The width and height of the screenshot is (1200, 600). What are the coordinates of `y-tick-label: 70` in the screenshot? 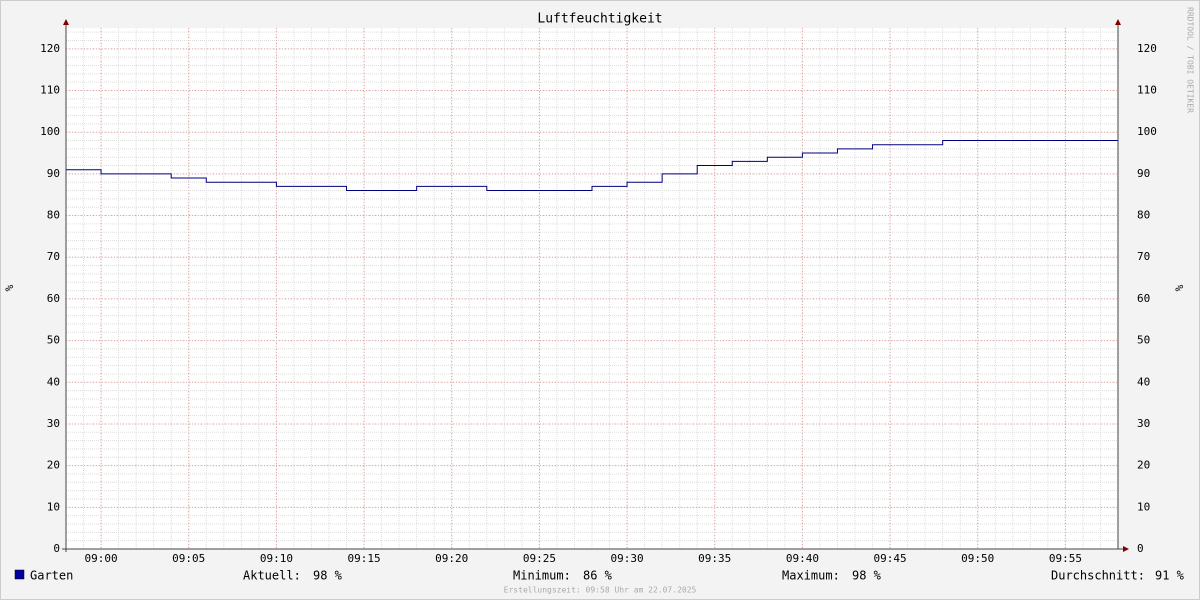 It's located at (53, 256).